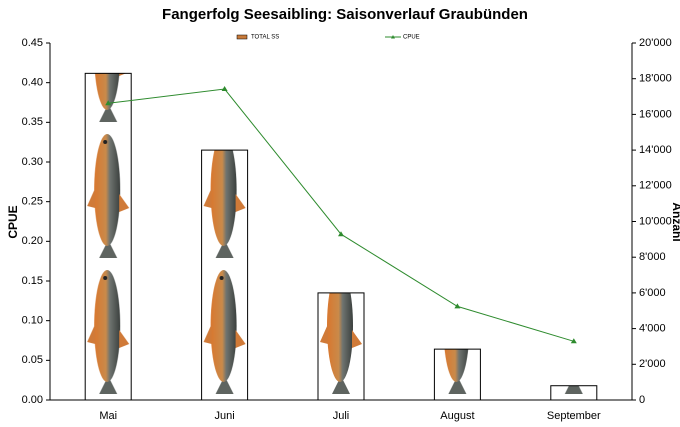 This screenshot has height=427, width=680. What do you see at coordinates (32, 202) in the screenshot?
I see `y-tick-label: 0.25` at bounding box center [32, 202].